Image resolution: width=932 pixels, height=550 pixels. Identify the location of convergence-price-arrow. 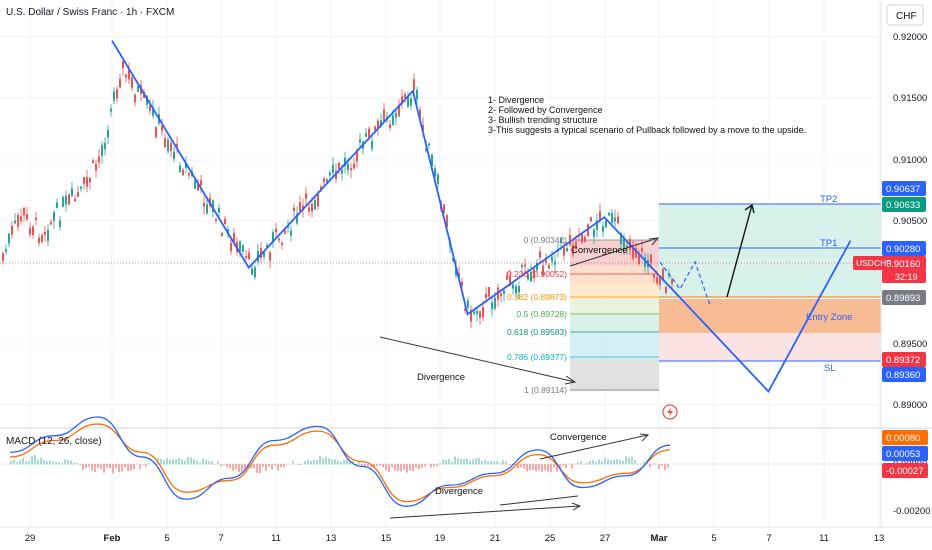
(654, 241).